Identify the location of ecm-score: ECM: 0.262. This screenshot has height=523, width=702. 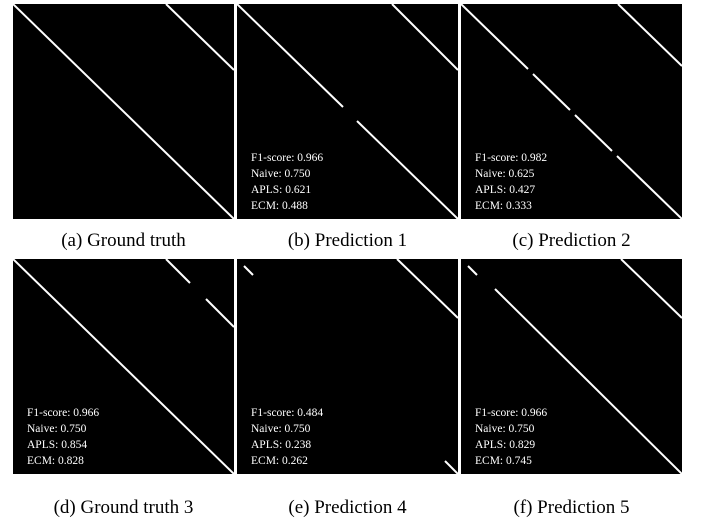
(279, 461).